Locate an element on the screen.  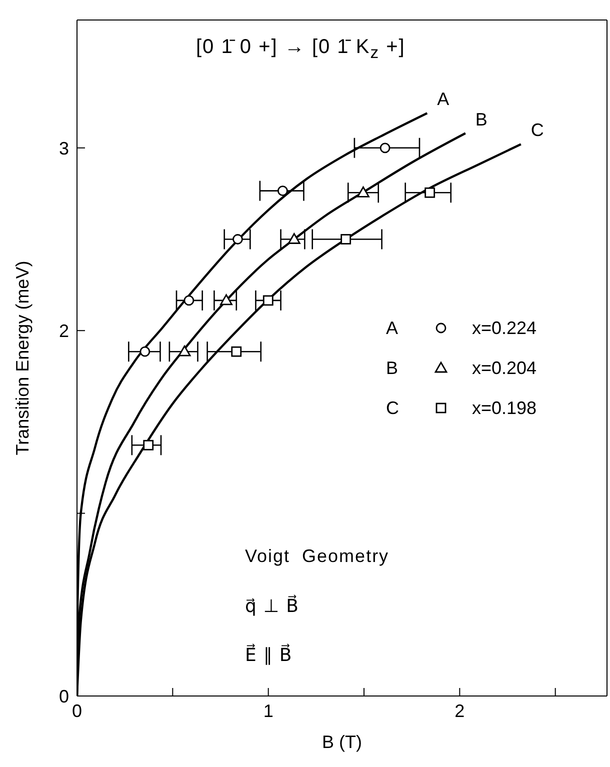
legend-label: x=0.198 is located at coordinates (504, 408).